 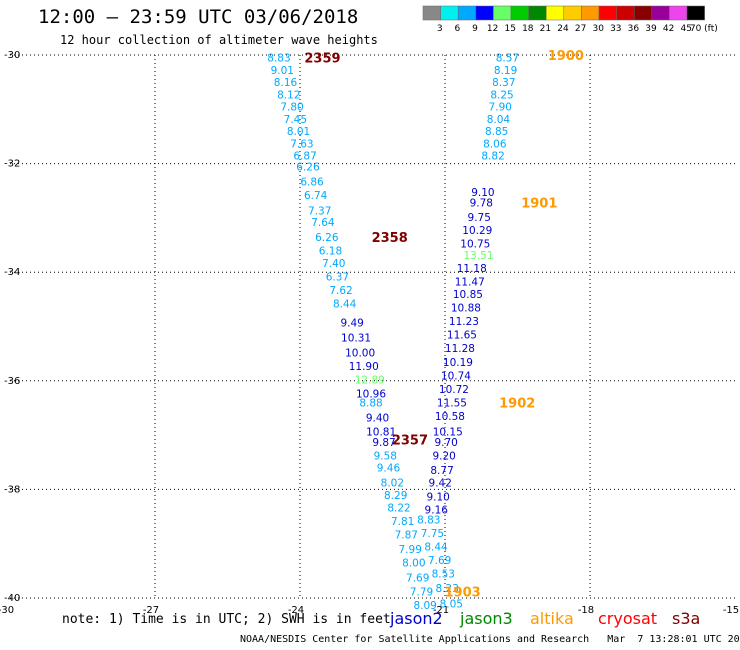 I want to click on legend-jason2: jason2, so click(x=416, y=618).